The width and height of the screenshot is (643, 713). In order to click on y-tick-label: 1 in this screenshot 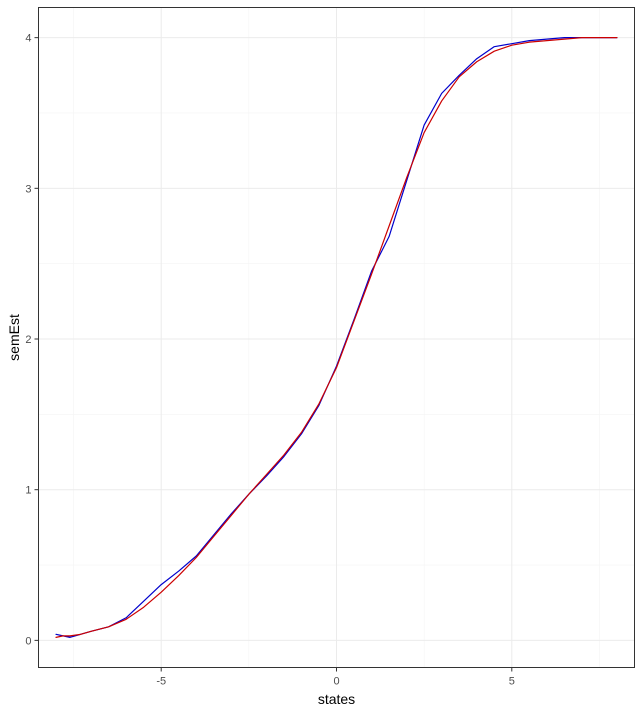, I will do `click(28, 491)`.